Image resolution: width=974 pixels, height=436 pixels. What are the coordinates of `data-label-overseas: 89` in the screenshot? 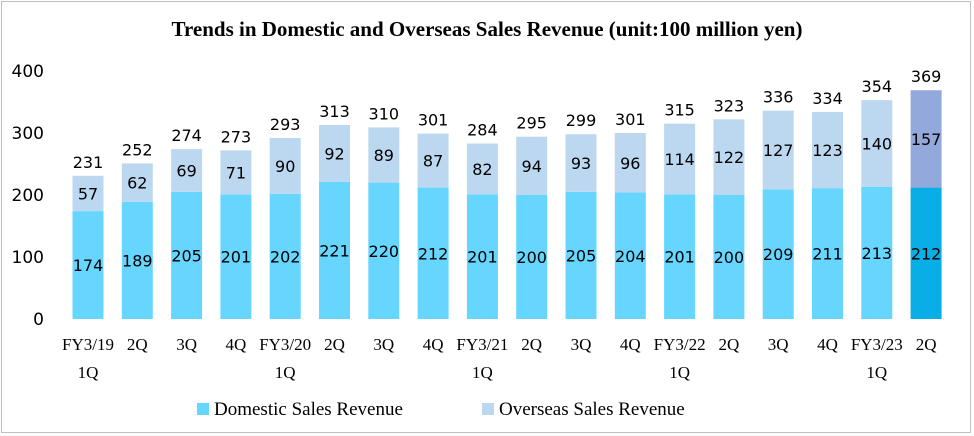 It's located at (384, 155).